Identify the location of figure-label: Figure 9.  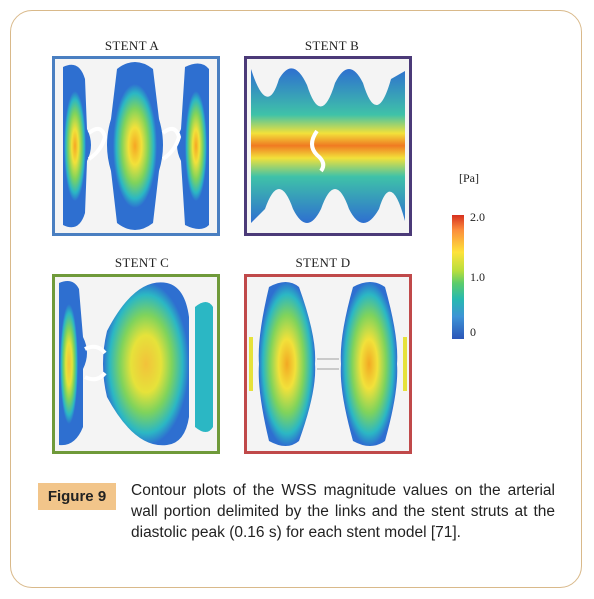
(77, 496).